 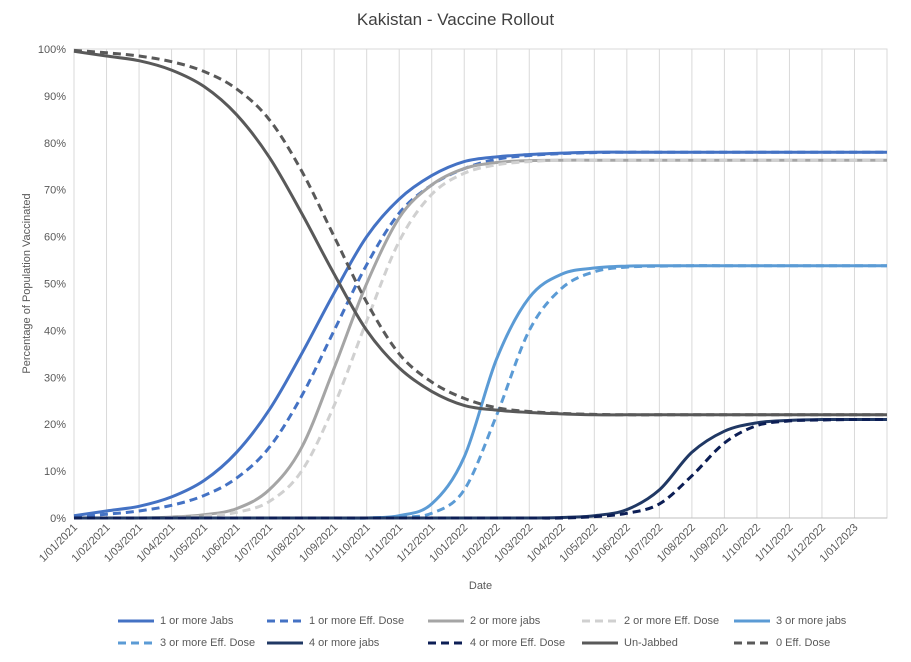 What do you see at coordinates (357, 621) in the screenshot?
I see `legend-label: 1 or more Eff. Dose` at bounding box center [357, 621].